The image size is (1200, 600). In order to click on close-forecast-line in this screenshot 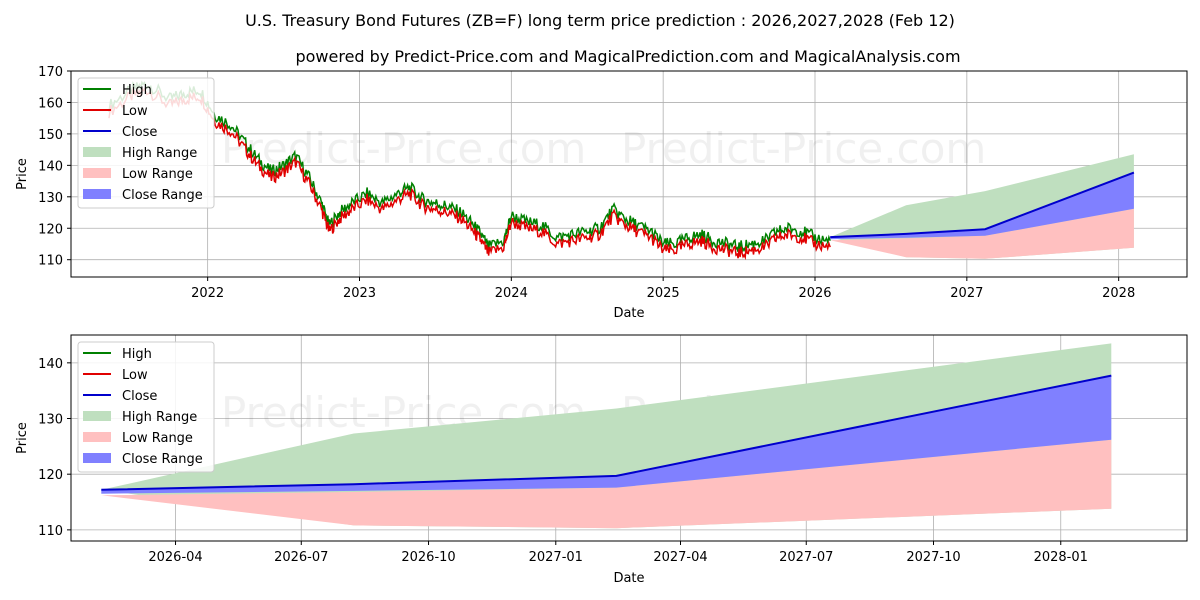, I will do `click(982, 205)`.